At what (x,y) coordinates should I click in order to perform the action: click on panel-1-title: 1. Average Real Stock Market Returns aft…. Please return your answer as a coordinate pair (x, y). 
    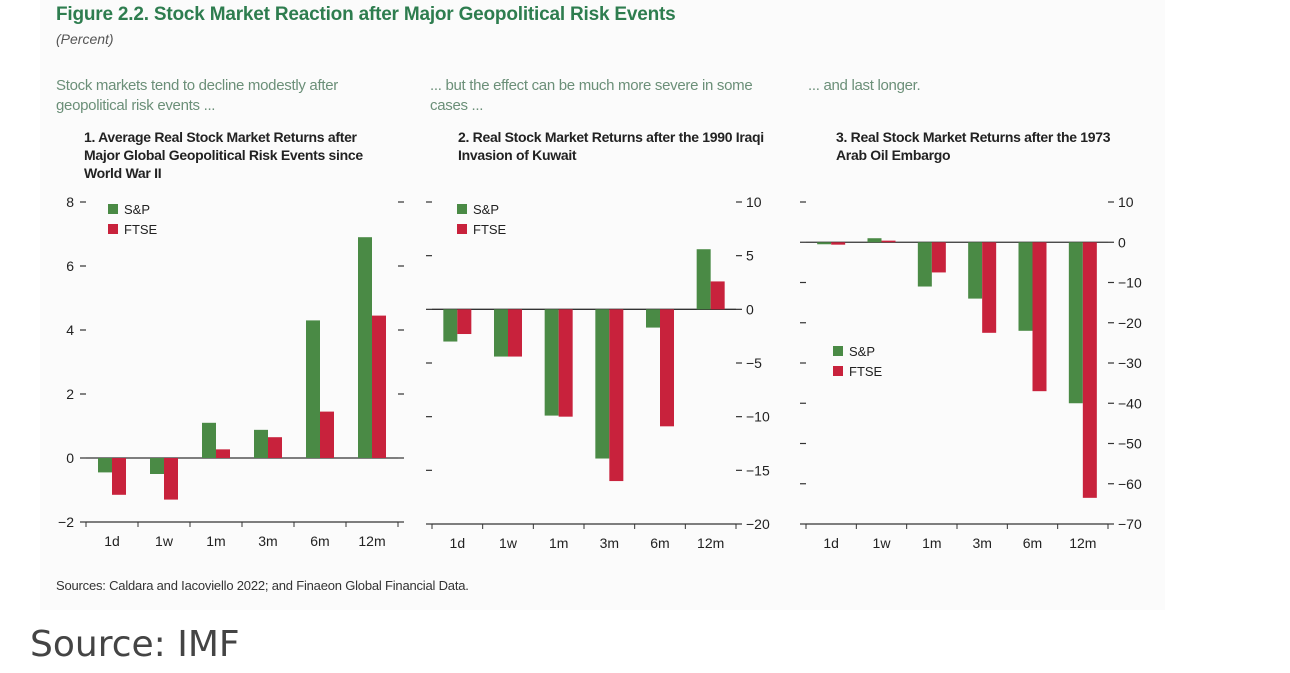
    Looking at the image, I should click on (223, 155).